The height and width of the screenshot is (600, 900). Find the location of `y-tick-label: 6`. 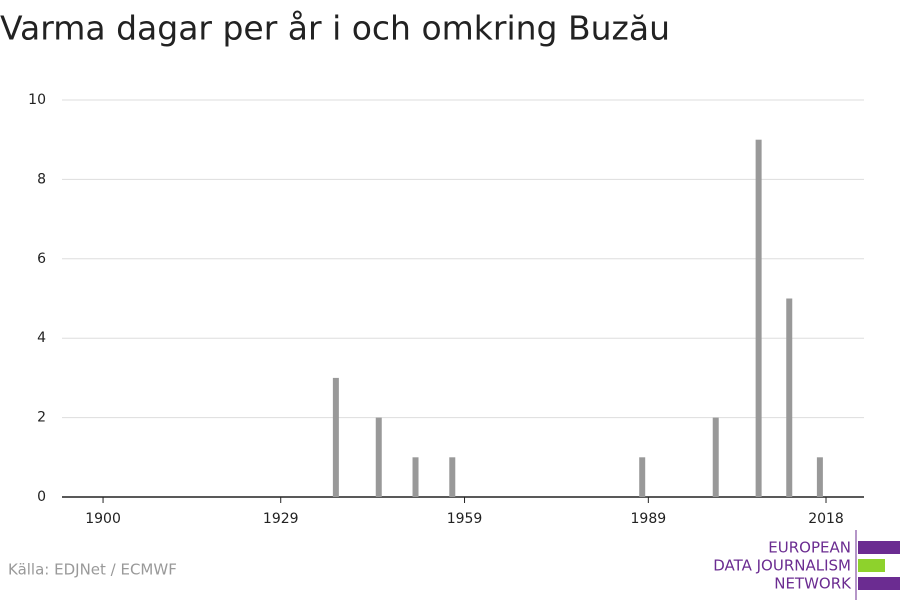

y-tick-label: 6 is located at coordinates (41, 259).